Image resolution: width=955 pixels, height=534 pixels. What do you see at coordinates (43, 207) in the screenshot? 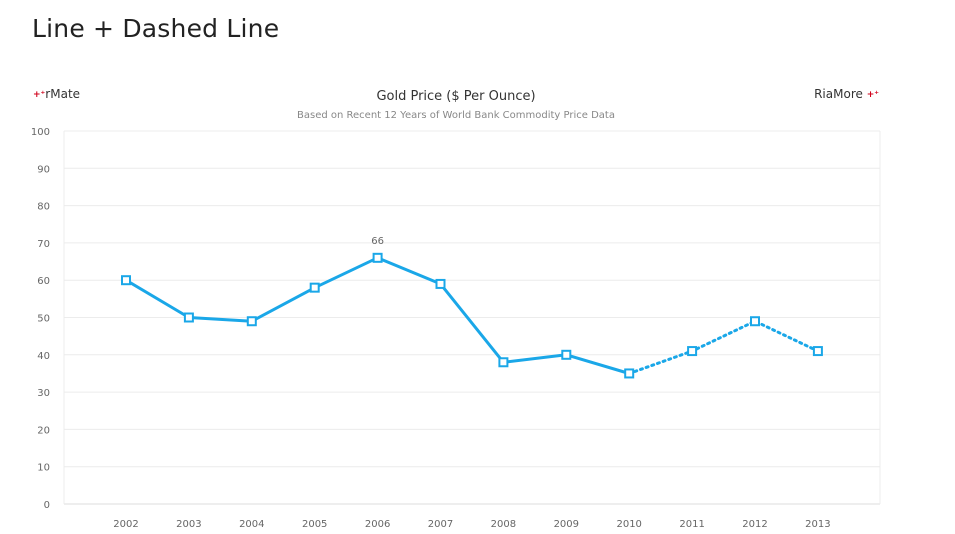
I see `y-tick-label: 80` at bounding box center [43, 207].